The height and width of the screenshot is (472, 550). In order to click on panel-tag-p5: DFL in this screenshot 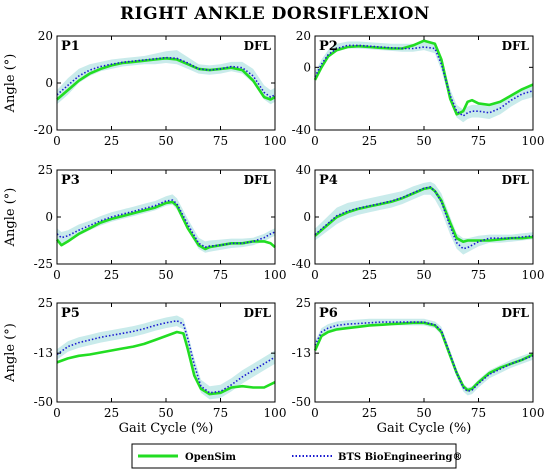, I will do `click(258, 313)`.